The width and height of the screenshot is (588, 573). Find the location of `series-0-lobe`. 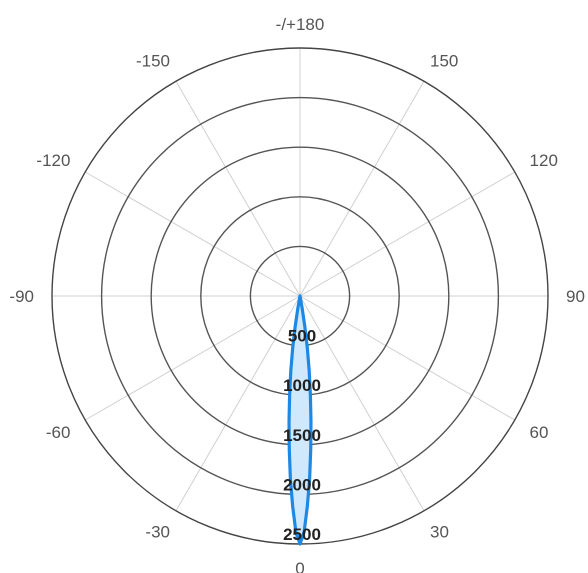

series-0-lobe is located at coordinates (300, 420).